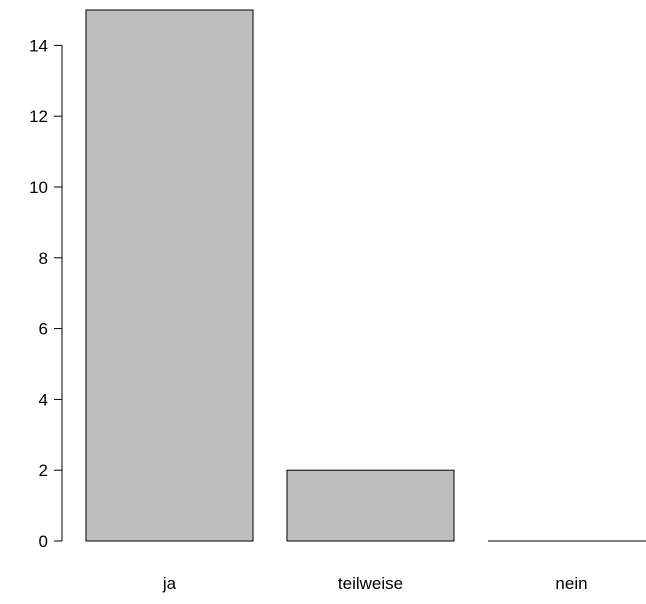 This screenshot has width=646, height=604. What do you see at coordinates (43, 329) in the screenshot?
I see `y-tick-label: 6` at bounding box center [43, 329].